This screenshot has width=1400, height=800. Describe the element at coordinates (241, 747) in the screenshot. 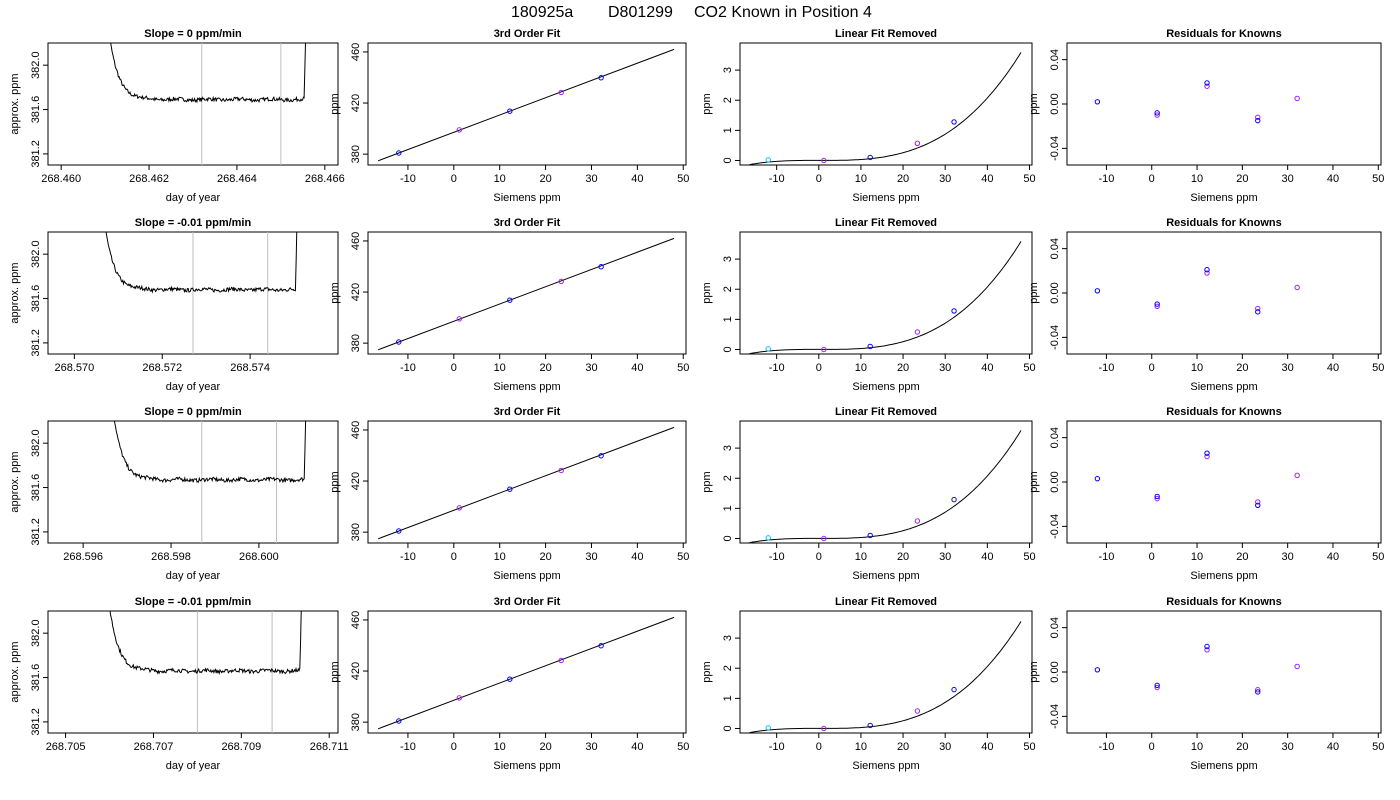

I see `x-tick-label: 268.709` at that location.